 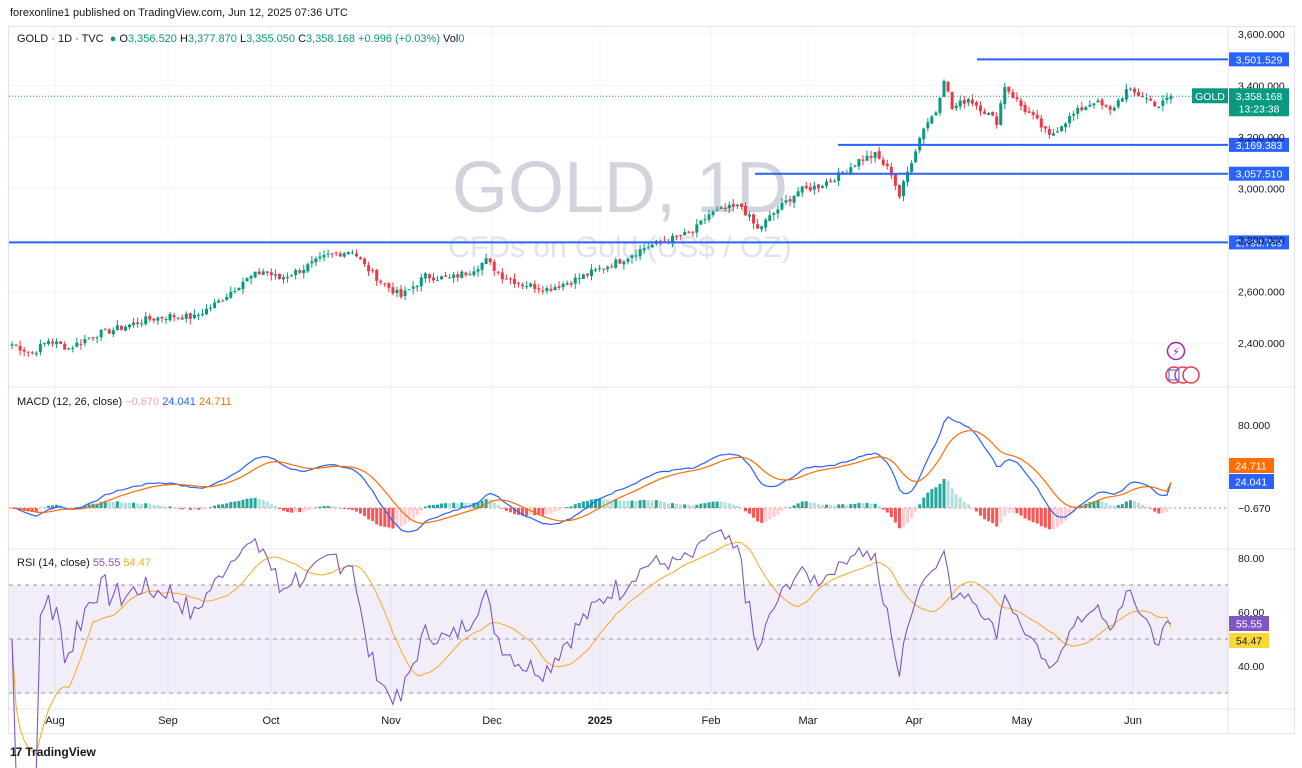 I want to click on time-axis-label: 2025, so click(x=600, y=721).